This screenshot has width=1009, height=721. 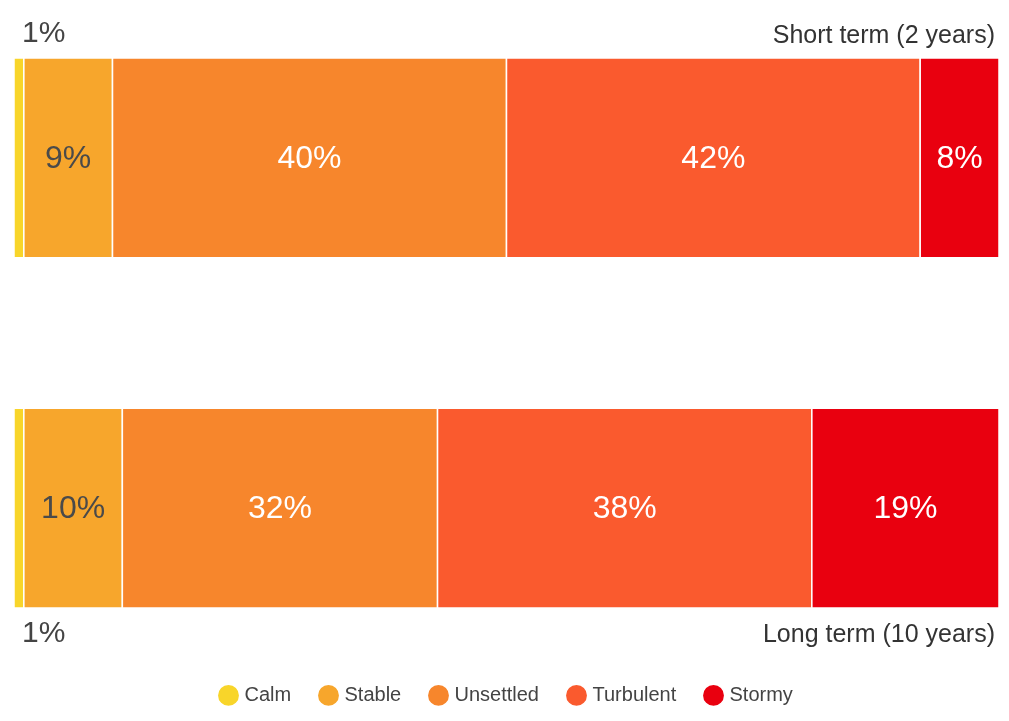 I want to click on data-label: 32%, so click(x=279, y=507).